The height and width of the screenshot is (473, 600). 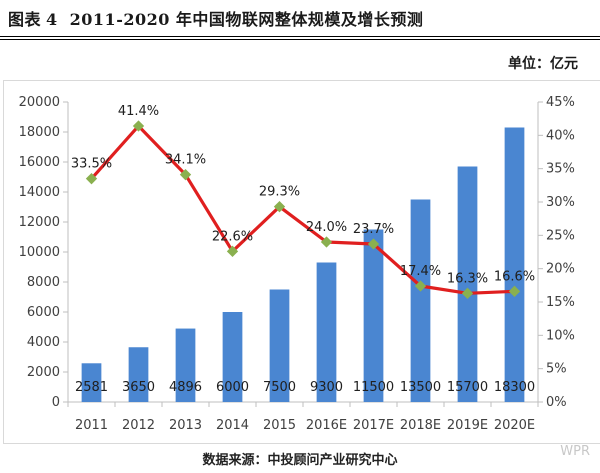 What do you see at coordinates (91, 164) in the screenshot?
I see `growth-value-label: 33.5%` at bounding box center [91, 164].